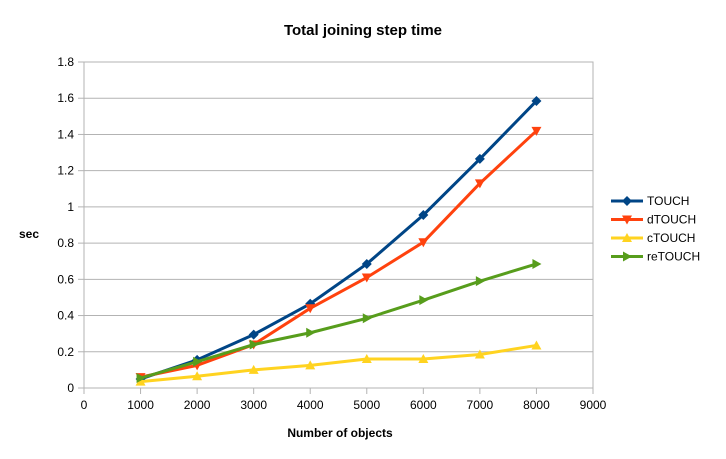 This screenshot has height=459, width=726. Describe the element at coordinates (344, 400) in the screenshot. I see `x-axis-ticks: 0 1000 2000 3000 4000 5000 6000 7000 8000 9000` at that location.